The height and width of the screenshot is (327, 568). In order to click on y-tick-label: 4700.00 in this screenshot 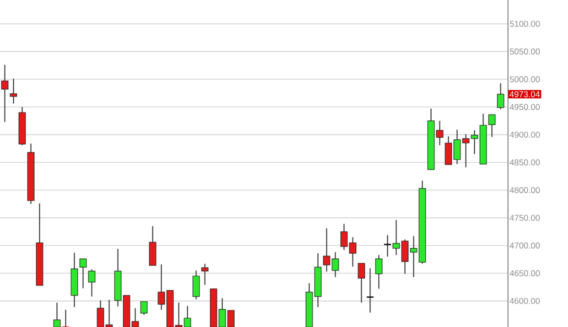, I will do `click(525, 245)`.